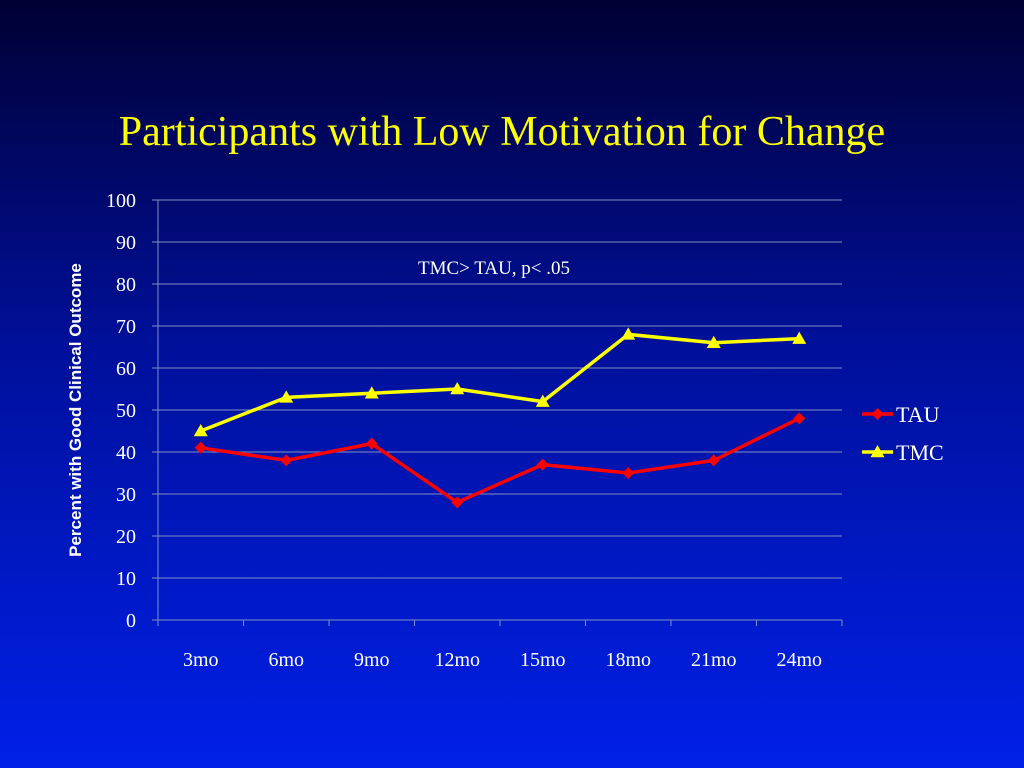 This screenshot has width=1024, height=768. What do you see at coordinates (126, 369) in the screenshot?
I see `y-tick-label: 60` at bounding box center [126, 369].